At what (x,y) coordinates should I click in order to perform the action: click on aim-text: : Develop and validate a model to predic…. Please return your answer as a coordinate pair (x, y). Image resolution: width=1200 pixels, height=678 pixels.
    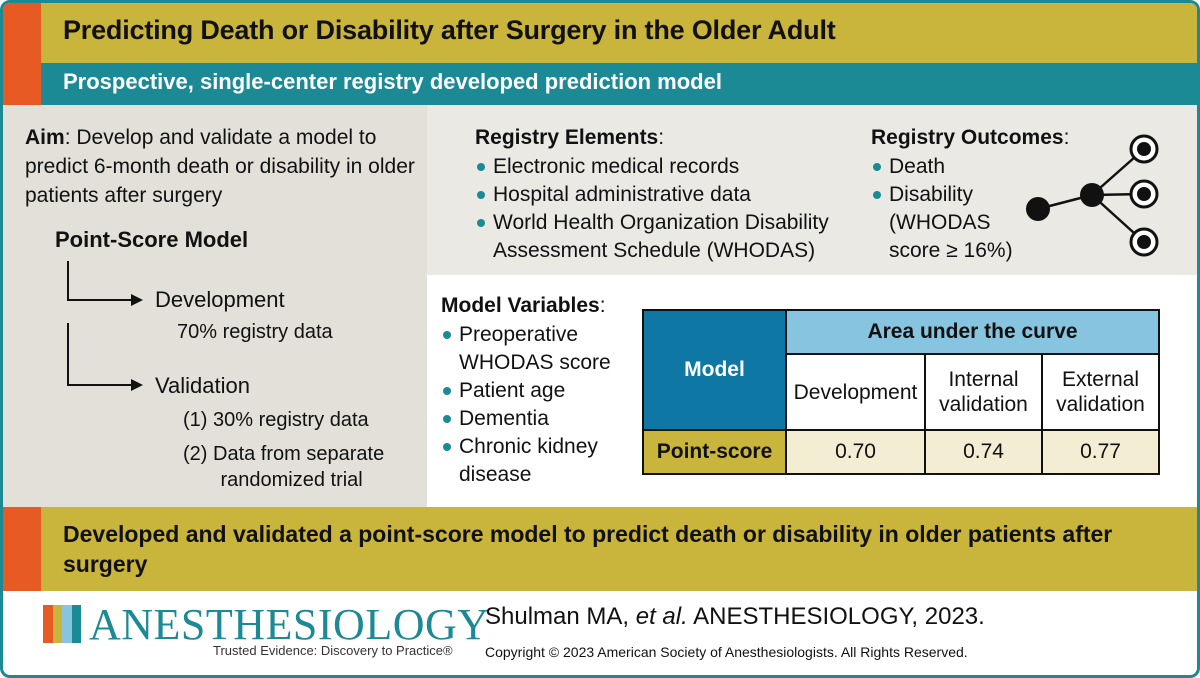
    Looking at the image, I should click on (220, 166).